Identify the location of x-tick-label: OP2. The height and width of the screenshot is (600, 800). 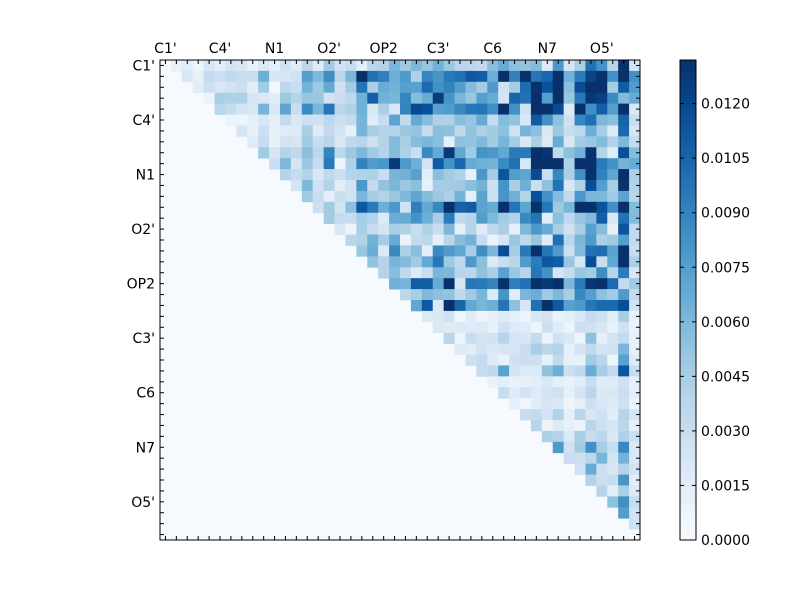
(383, 49).